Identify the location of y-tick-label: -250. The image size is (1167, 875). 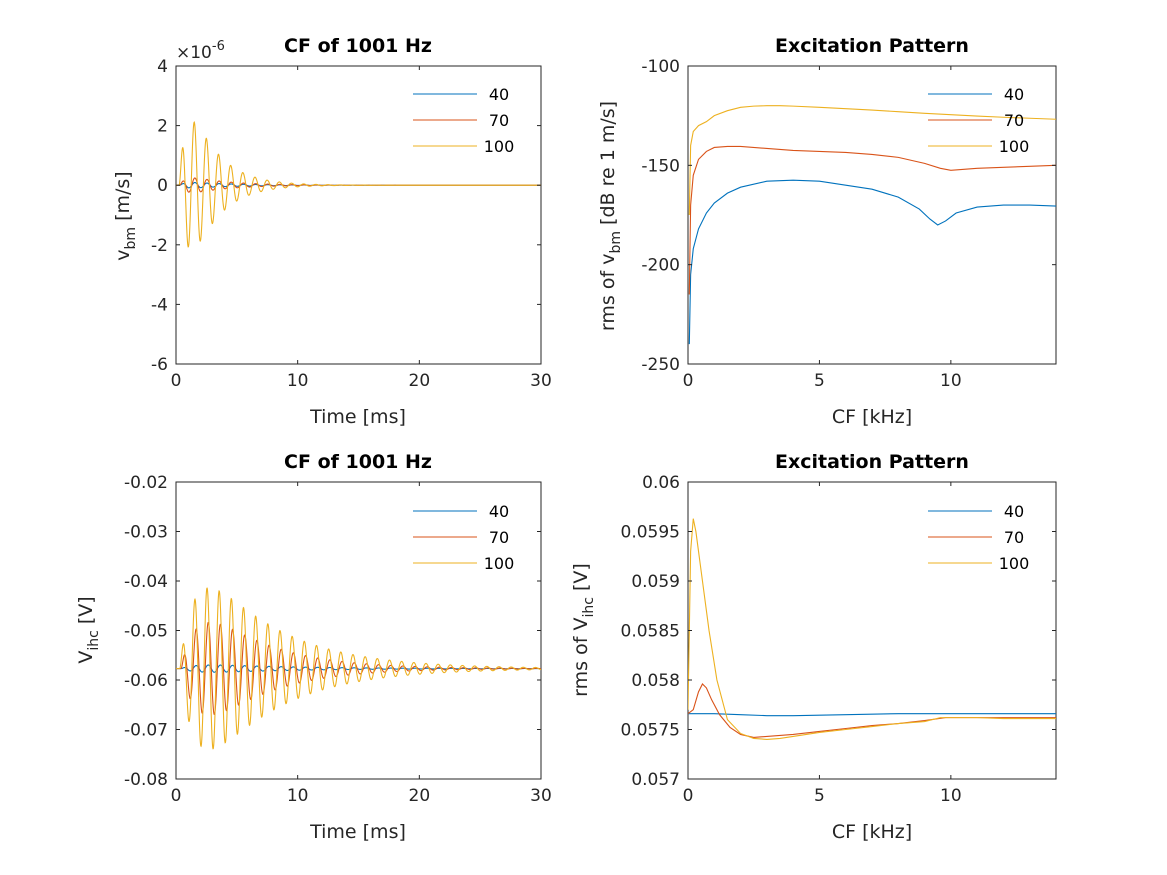
(660, 365).